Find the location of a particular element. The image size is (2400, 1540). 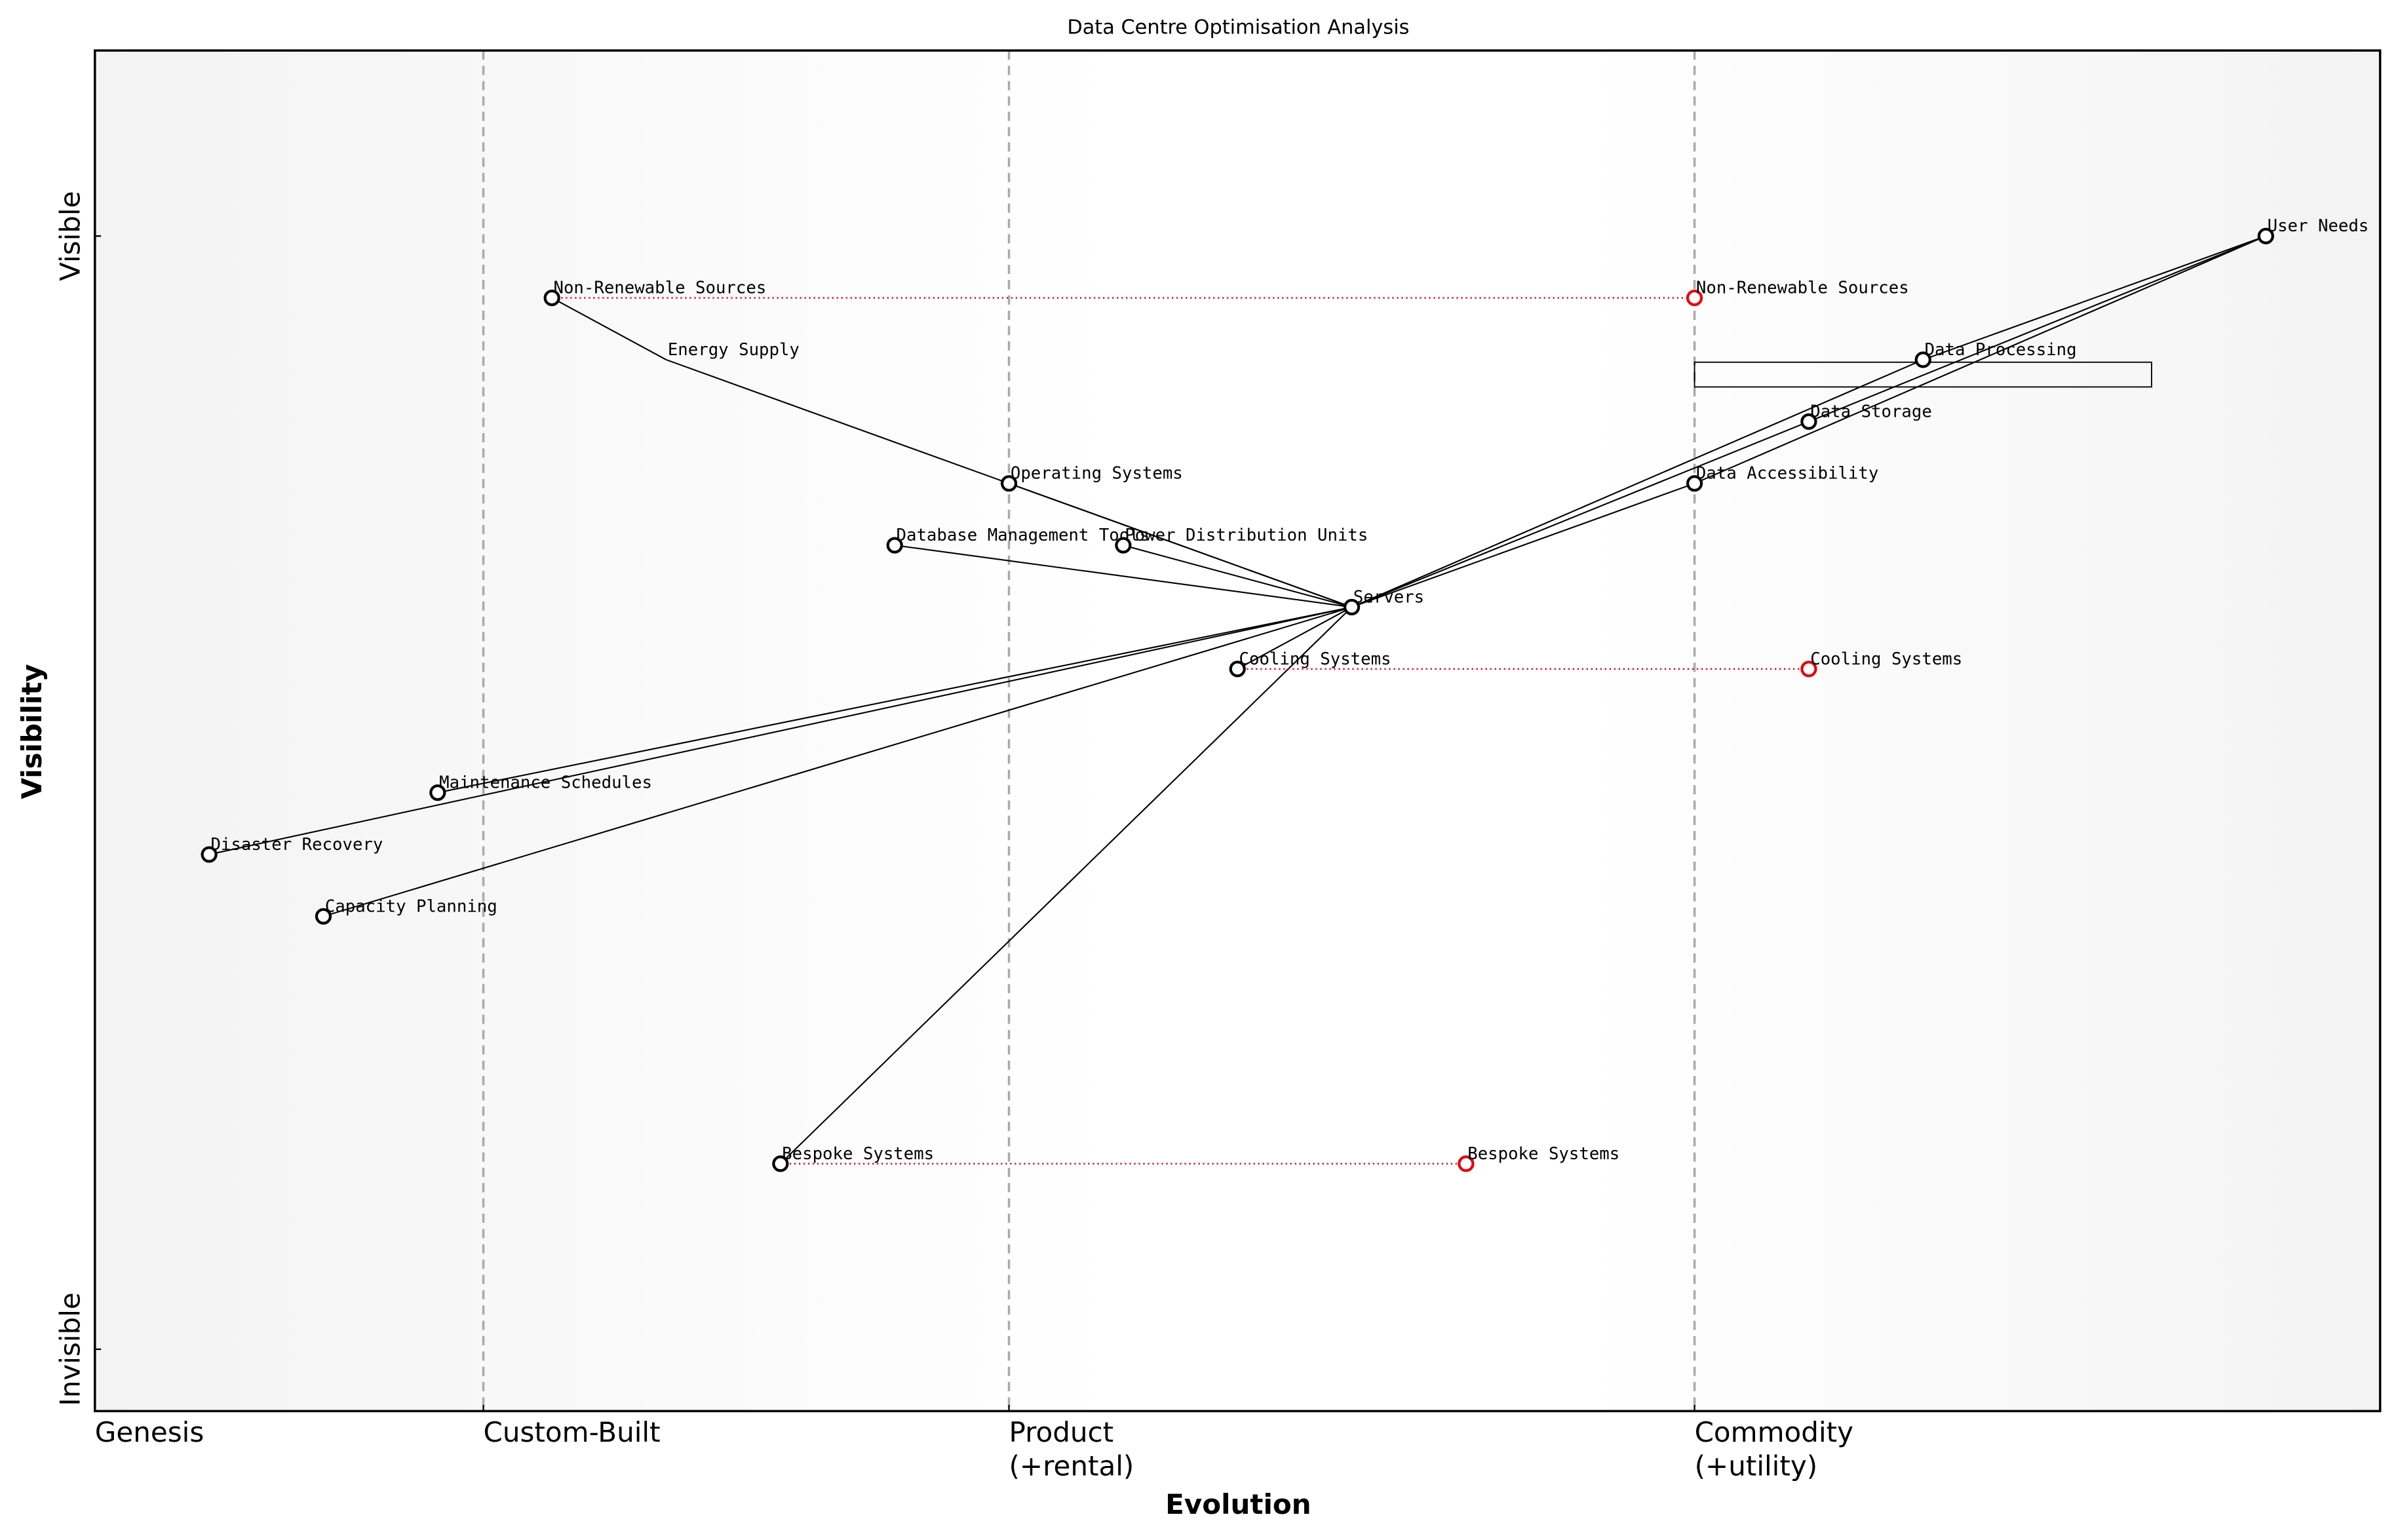

component-label: Energy Supply is located at coordinates (734, 350).